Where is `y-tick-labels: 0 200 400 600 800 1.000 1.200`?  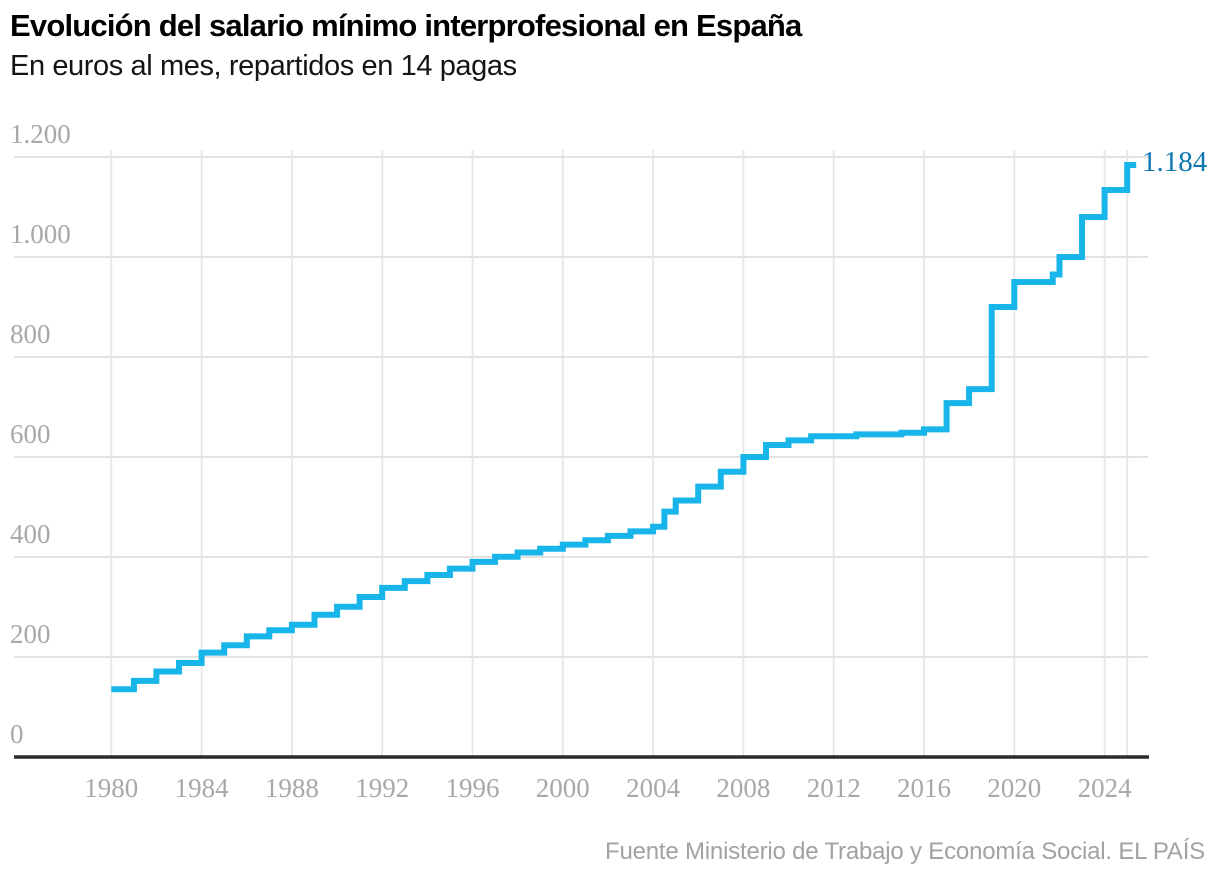
y-tick-labels: 0 200 400 600 800 1.000 1.200 is located at coordinates (40, 434).